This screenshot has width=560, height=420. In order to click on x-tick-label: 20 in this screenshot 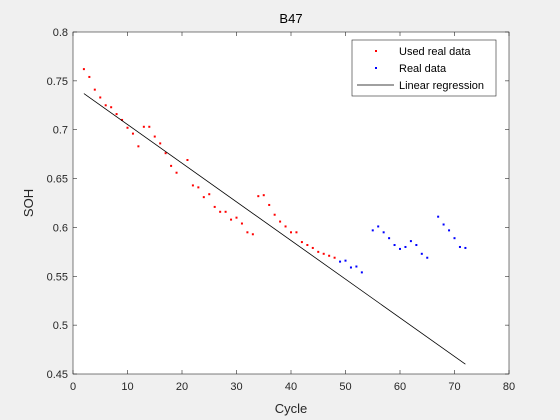, I will do `click(182, 387)`.